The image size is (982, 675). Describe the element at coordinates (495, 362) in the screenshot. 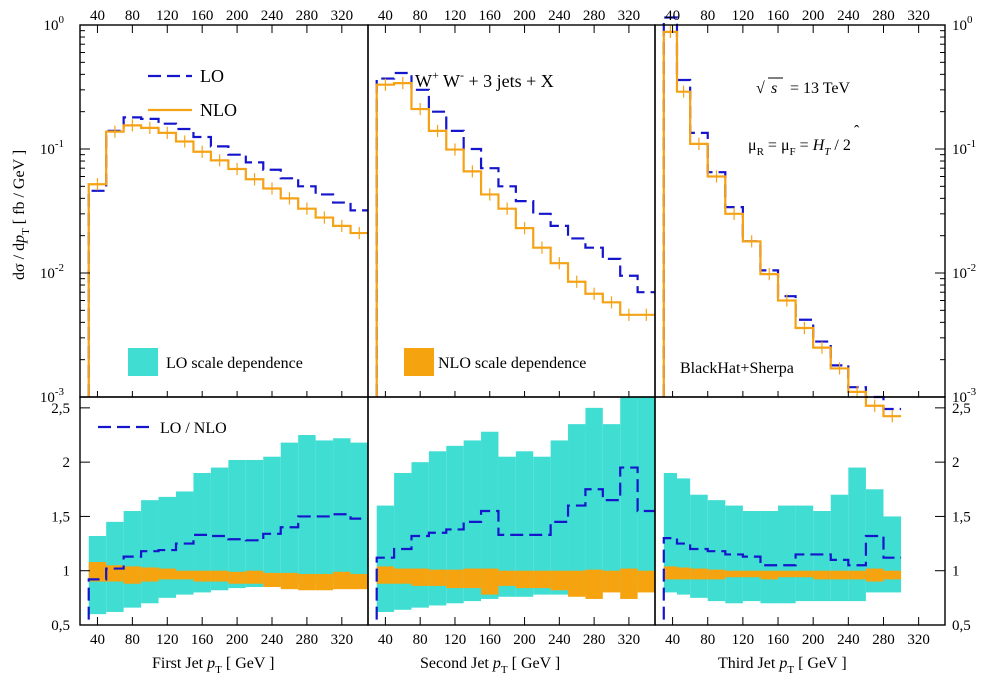

I see `legend-nlo-scale: NLO scale dependence` at that location.